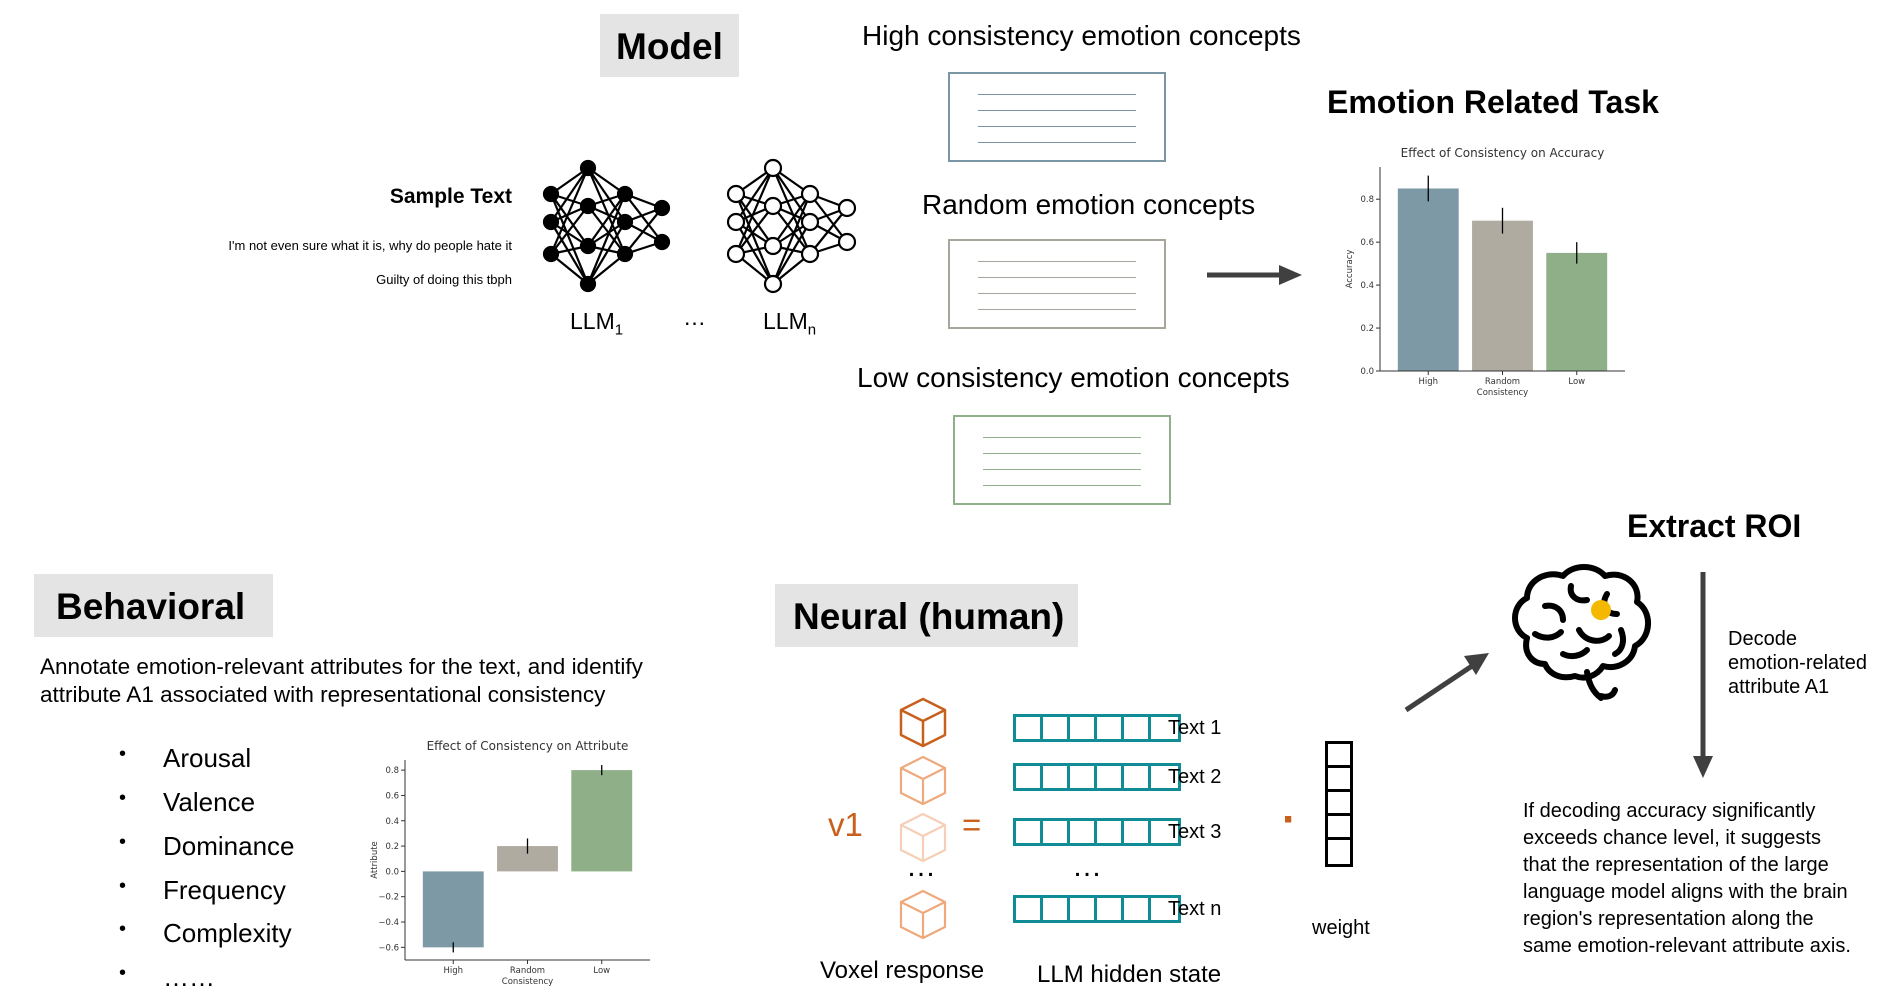  I want to click on attribute-arousal: • Arousal, so click(185, 758).